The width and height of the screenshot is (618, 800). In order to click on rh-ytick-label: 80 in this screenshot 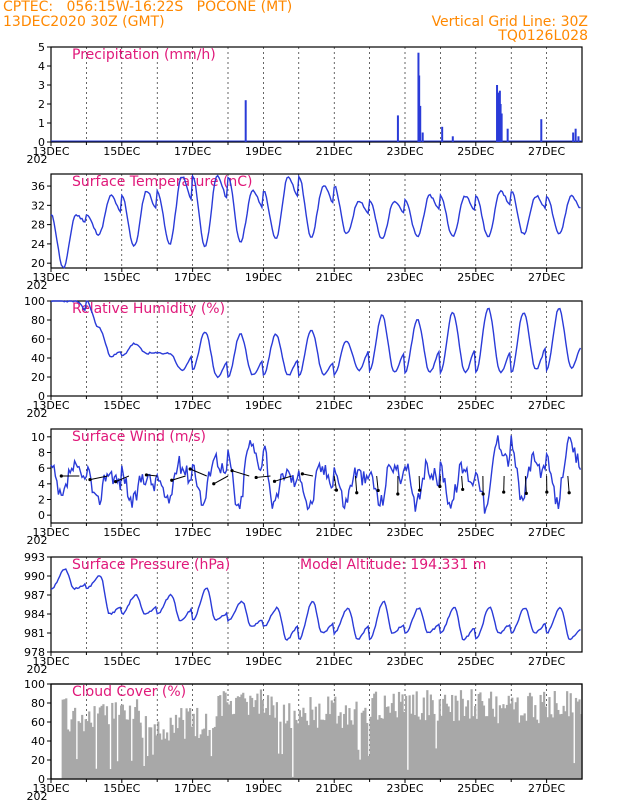, I will do `click(38, 320)`.